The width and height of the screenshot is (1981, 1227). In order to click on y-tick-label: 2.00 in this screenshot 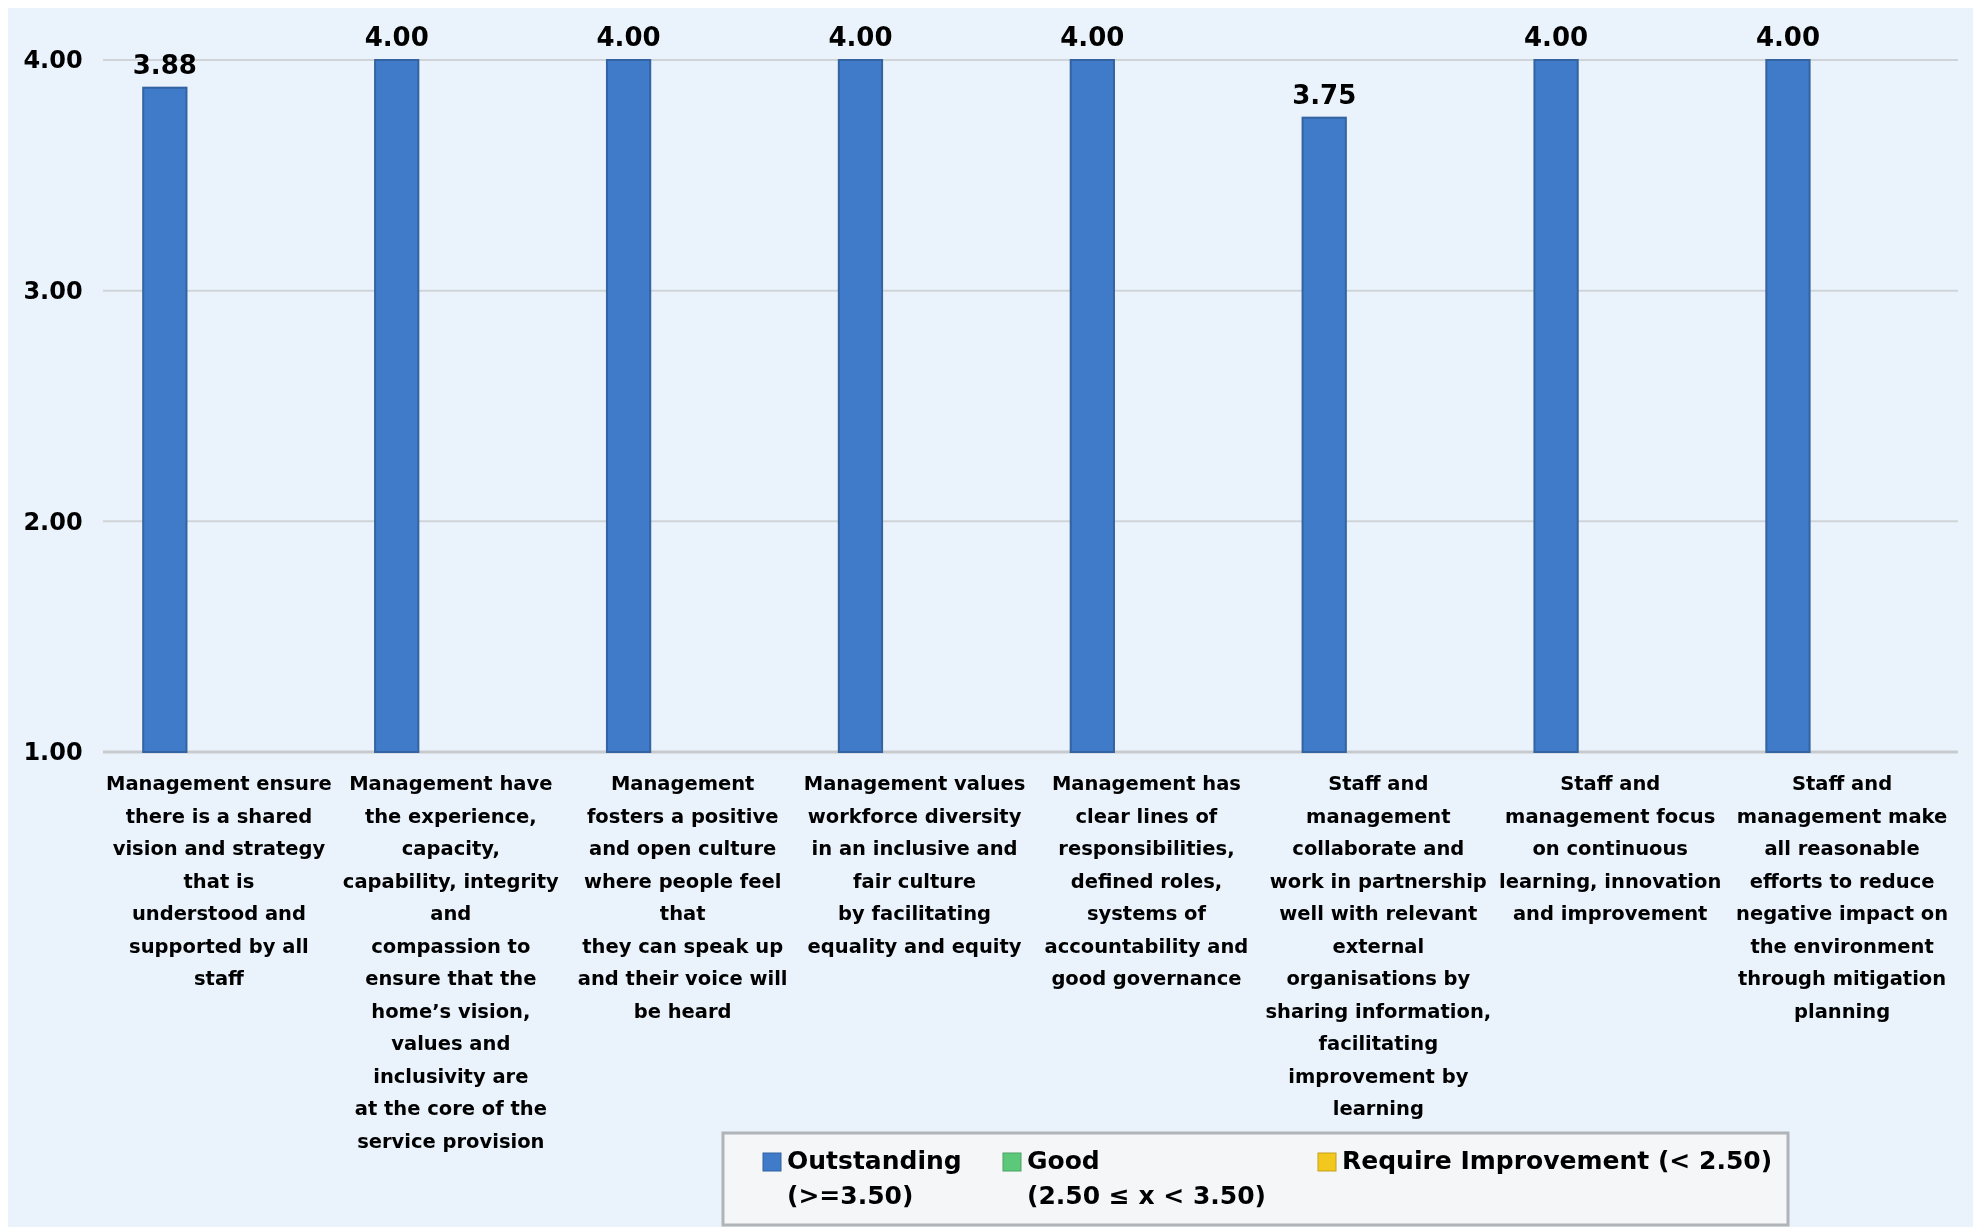, I will do `click(53, 521)`.